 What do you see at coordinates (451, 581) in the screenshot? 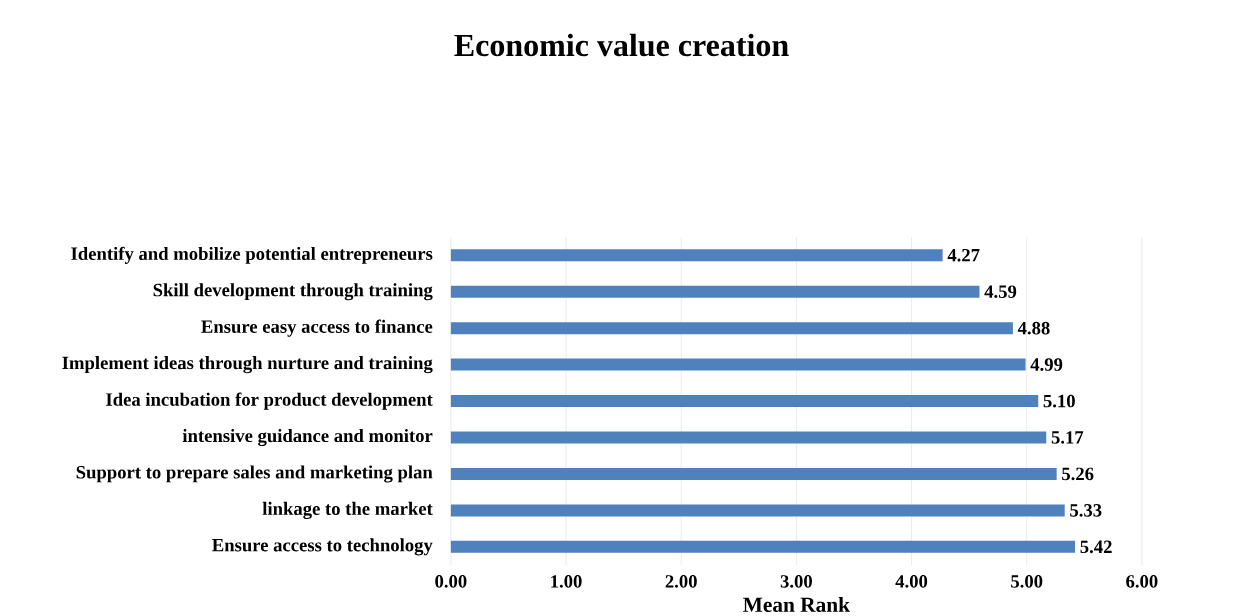
I see `x-tick-label: 0.00` at bounding box center [451, 581].